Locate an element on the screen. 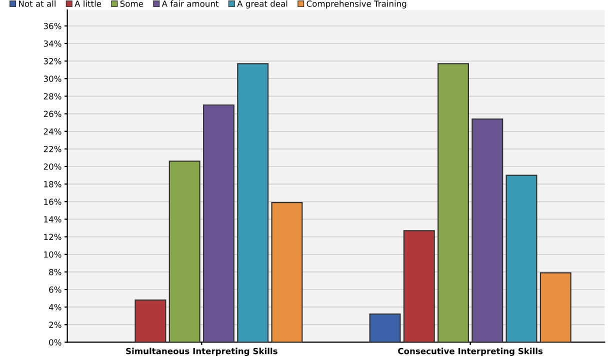  y-tick-label: 34% is located at coordinates (53, 43).